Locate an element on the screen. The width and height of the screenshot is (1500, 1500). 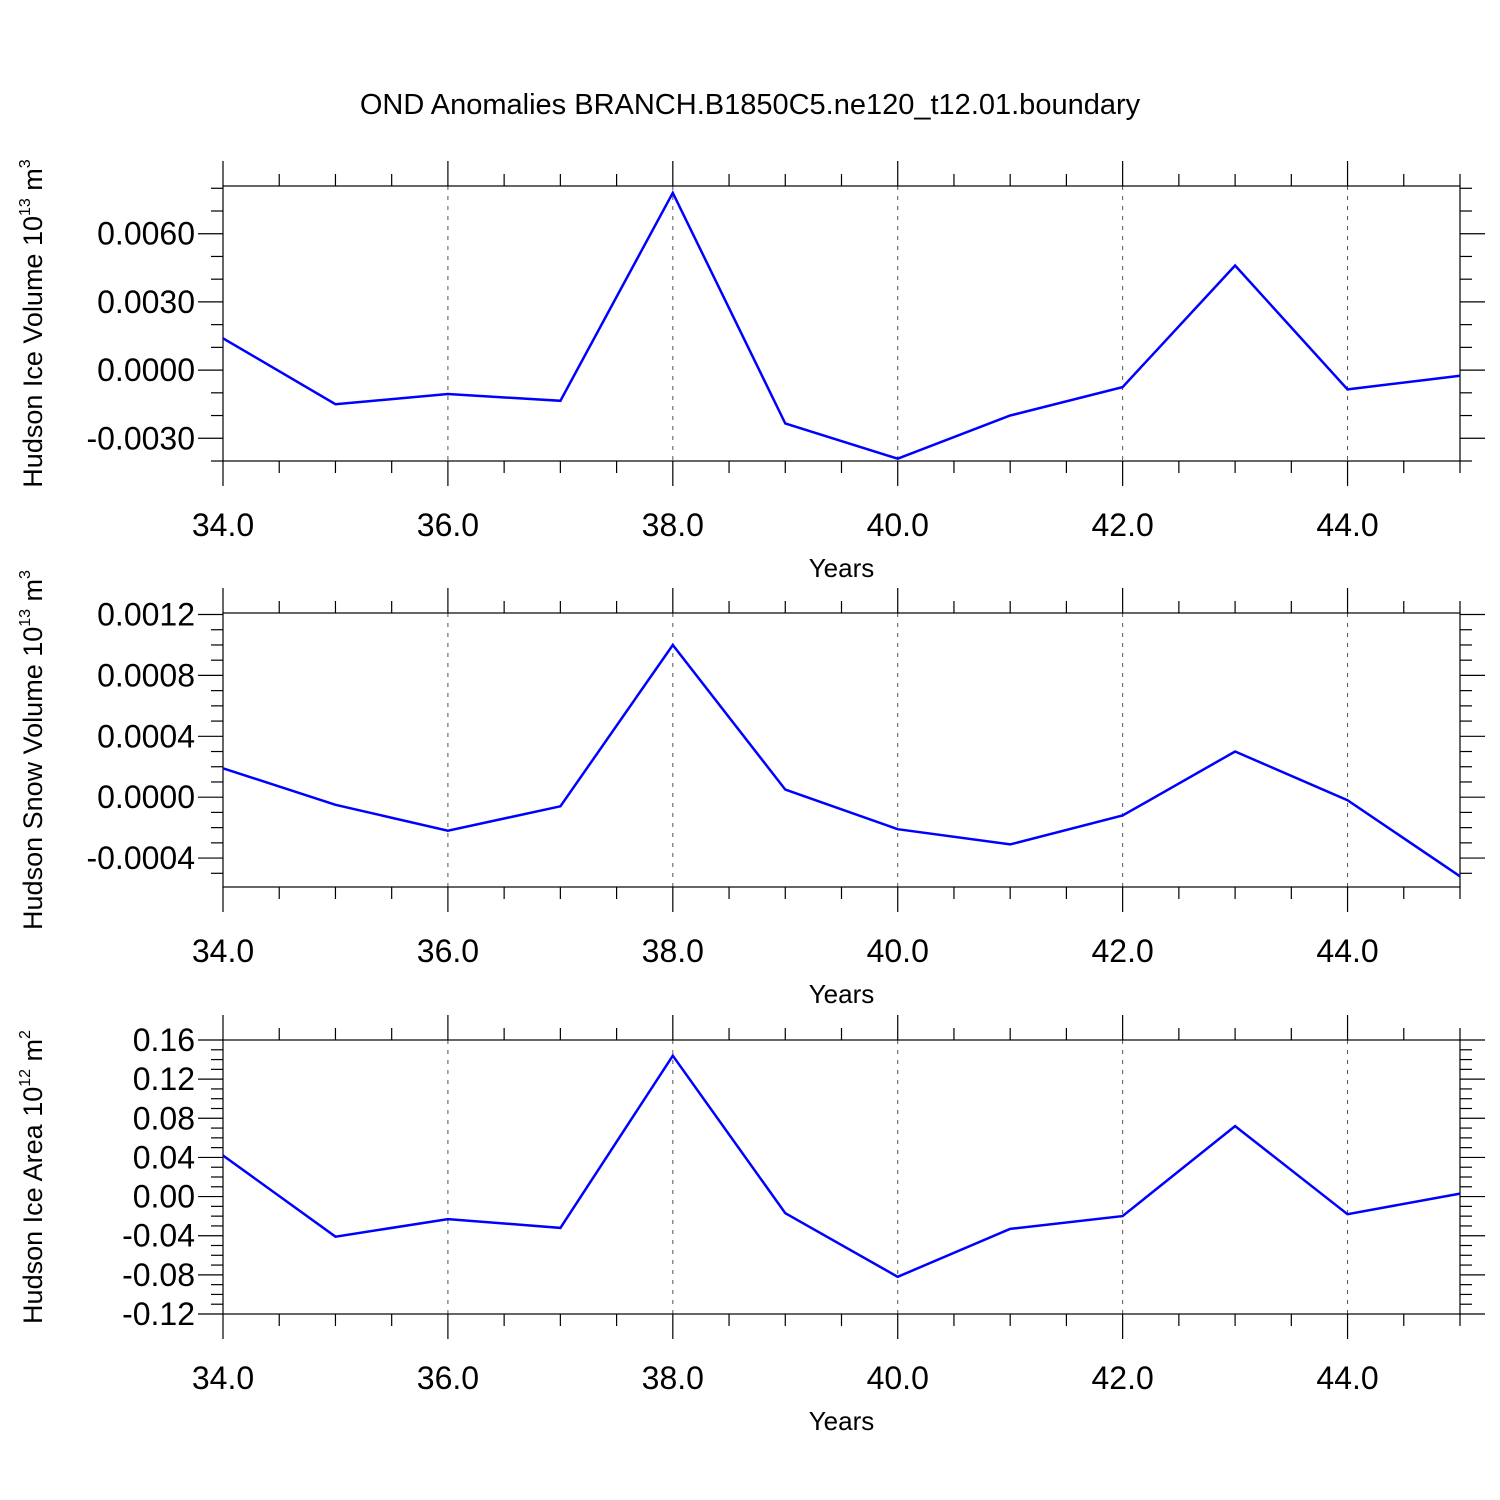
y-tick-label: 0.08 is located at coordinates (164, 1118).